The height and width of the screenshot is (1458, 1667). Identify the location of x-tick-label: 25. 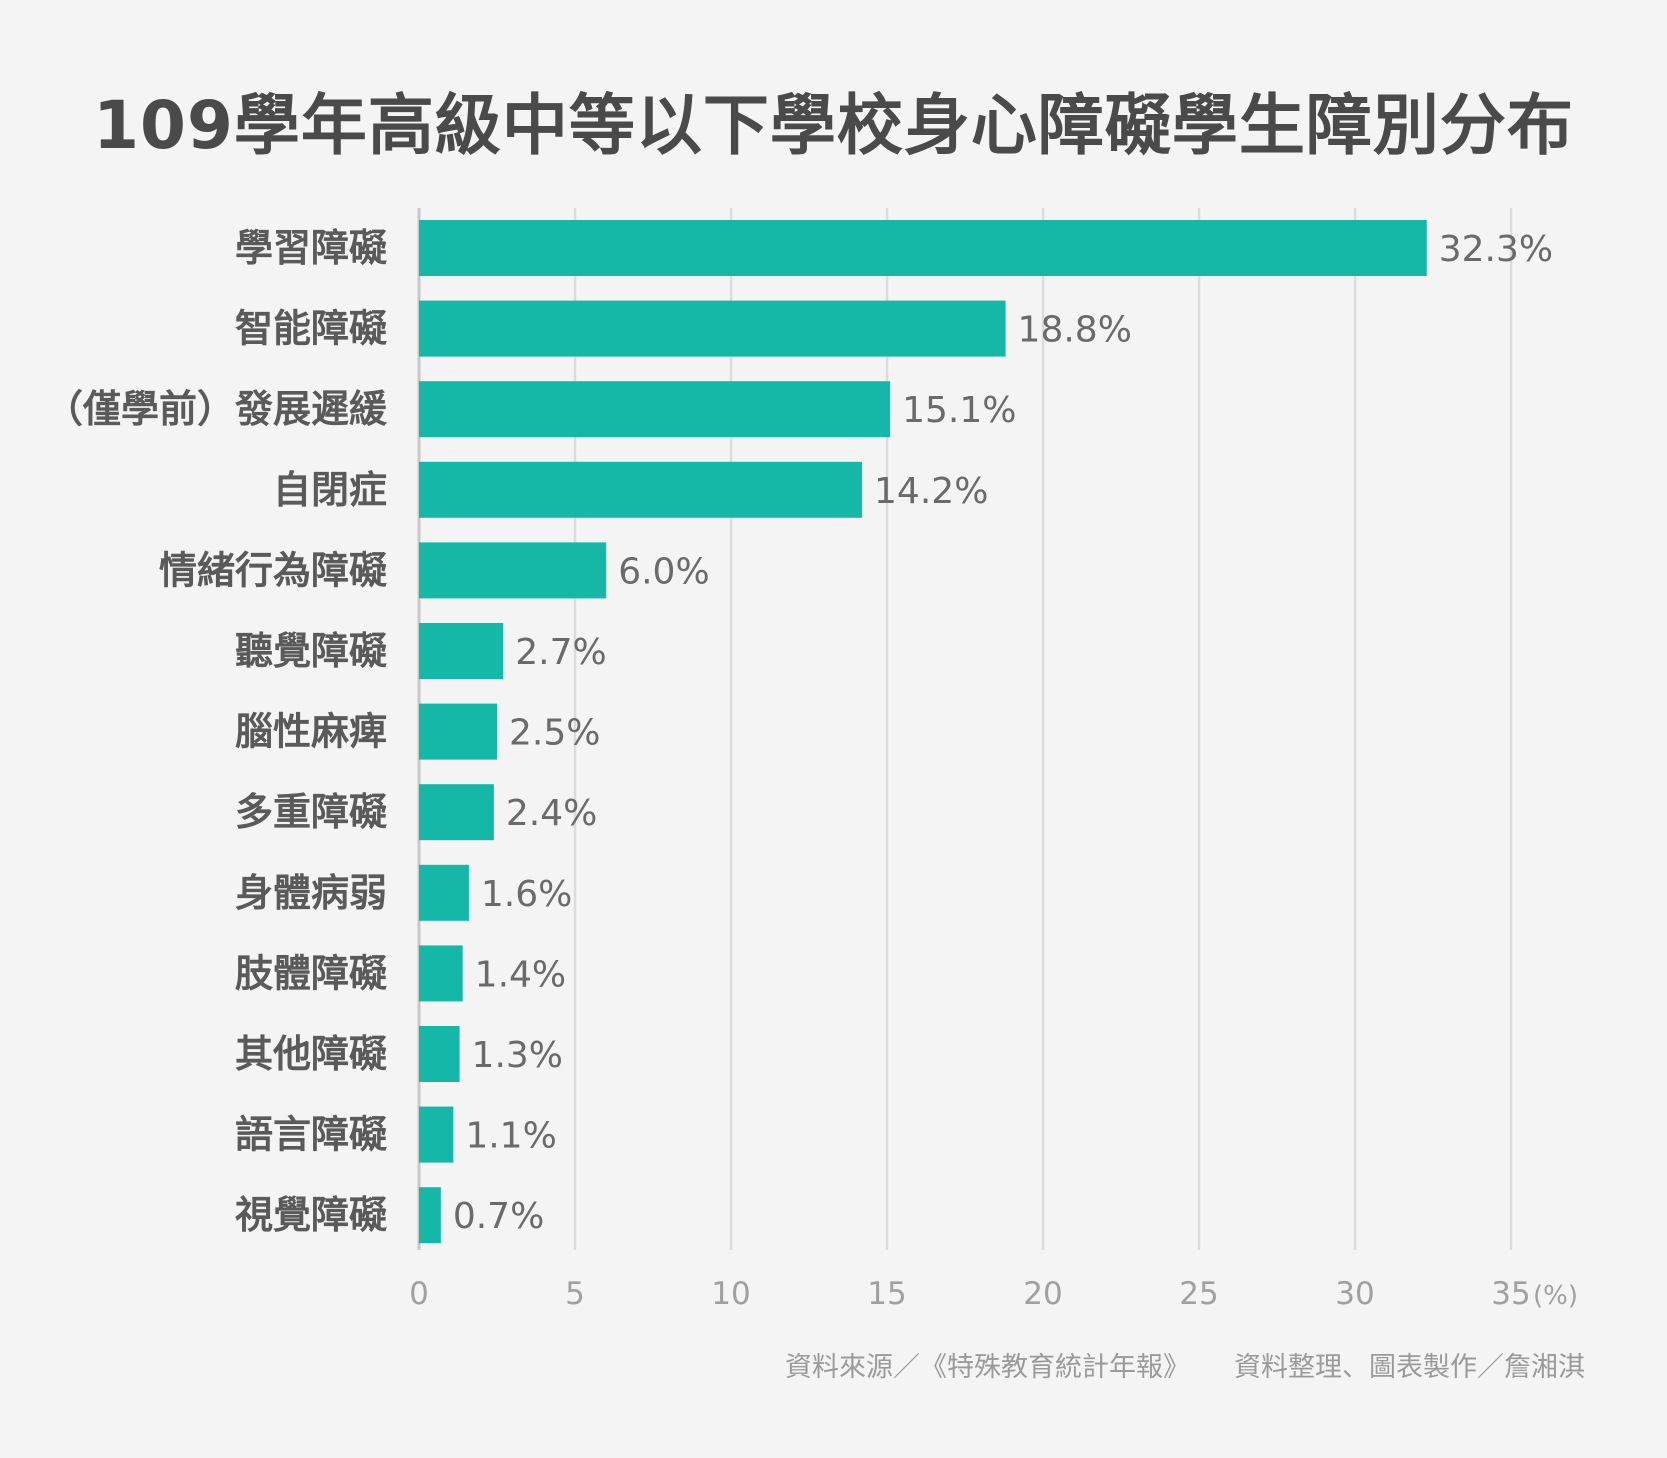
(1198, 1294).